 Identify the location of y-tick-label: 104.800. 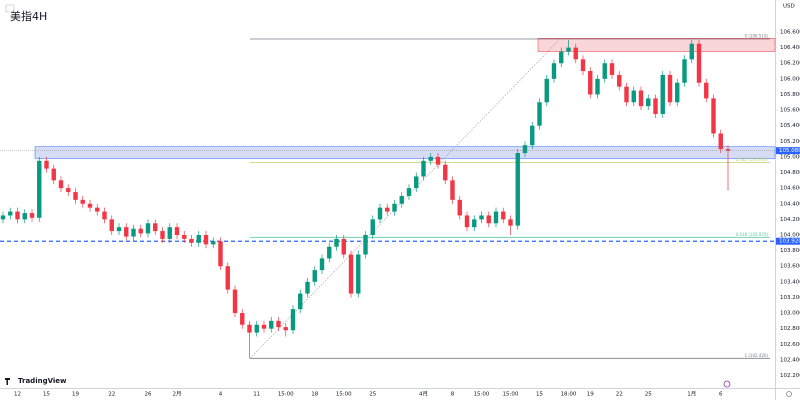
(790, 173).